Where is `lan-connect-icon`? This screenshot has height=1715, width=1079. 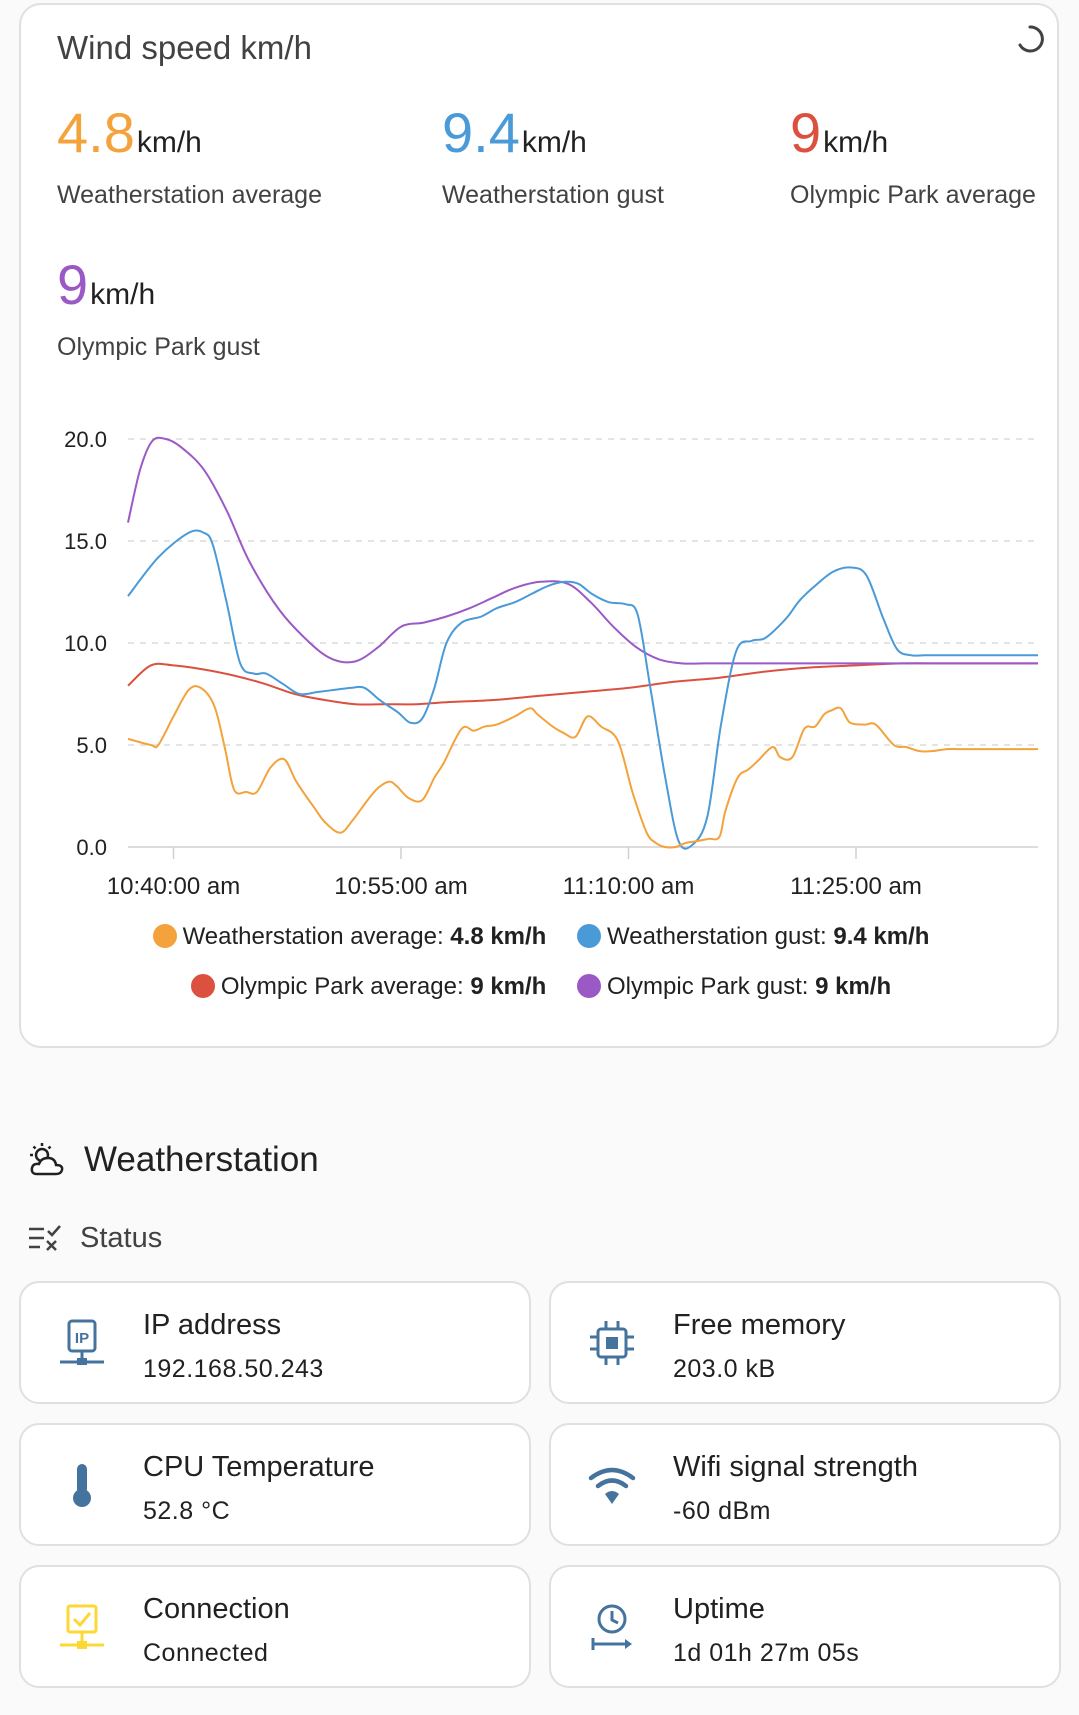
lan-connect-icon is located at coordinates (82, 1626).